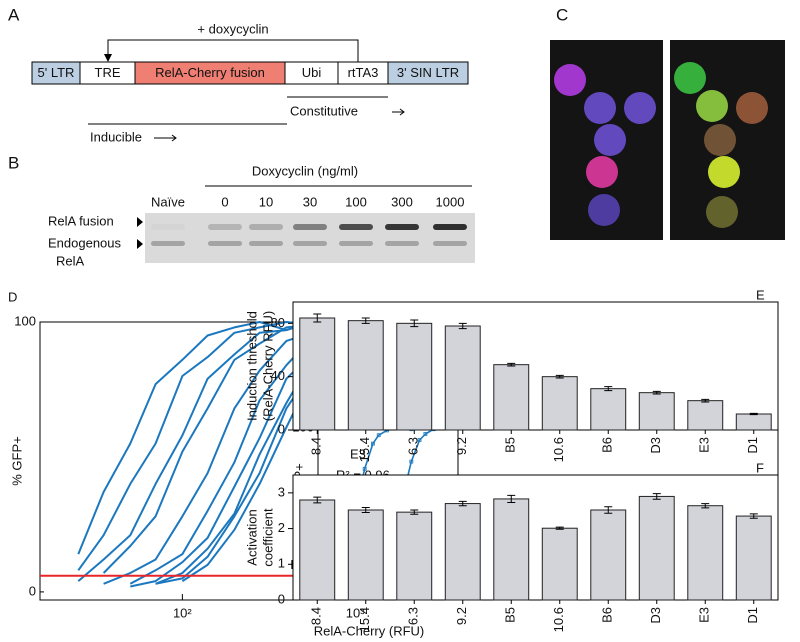 Image resolution: width=800 pixels, height=642 pixels. What do you see at coordinates (281, 491) in the screenshot?
I see `y-tick-label: 3` at bounding box center [281, 491].